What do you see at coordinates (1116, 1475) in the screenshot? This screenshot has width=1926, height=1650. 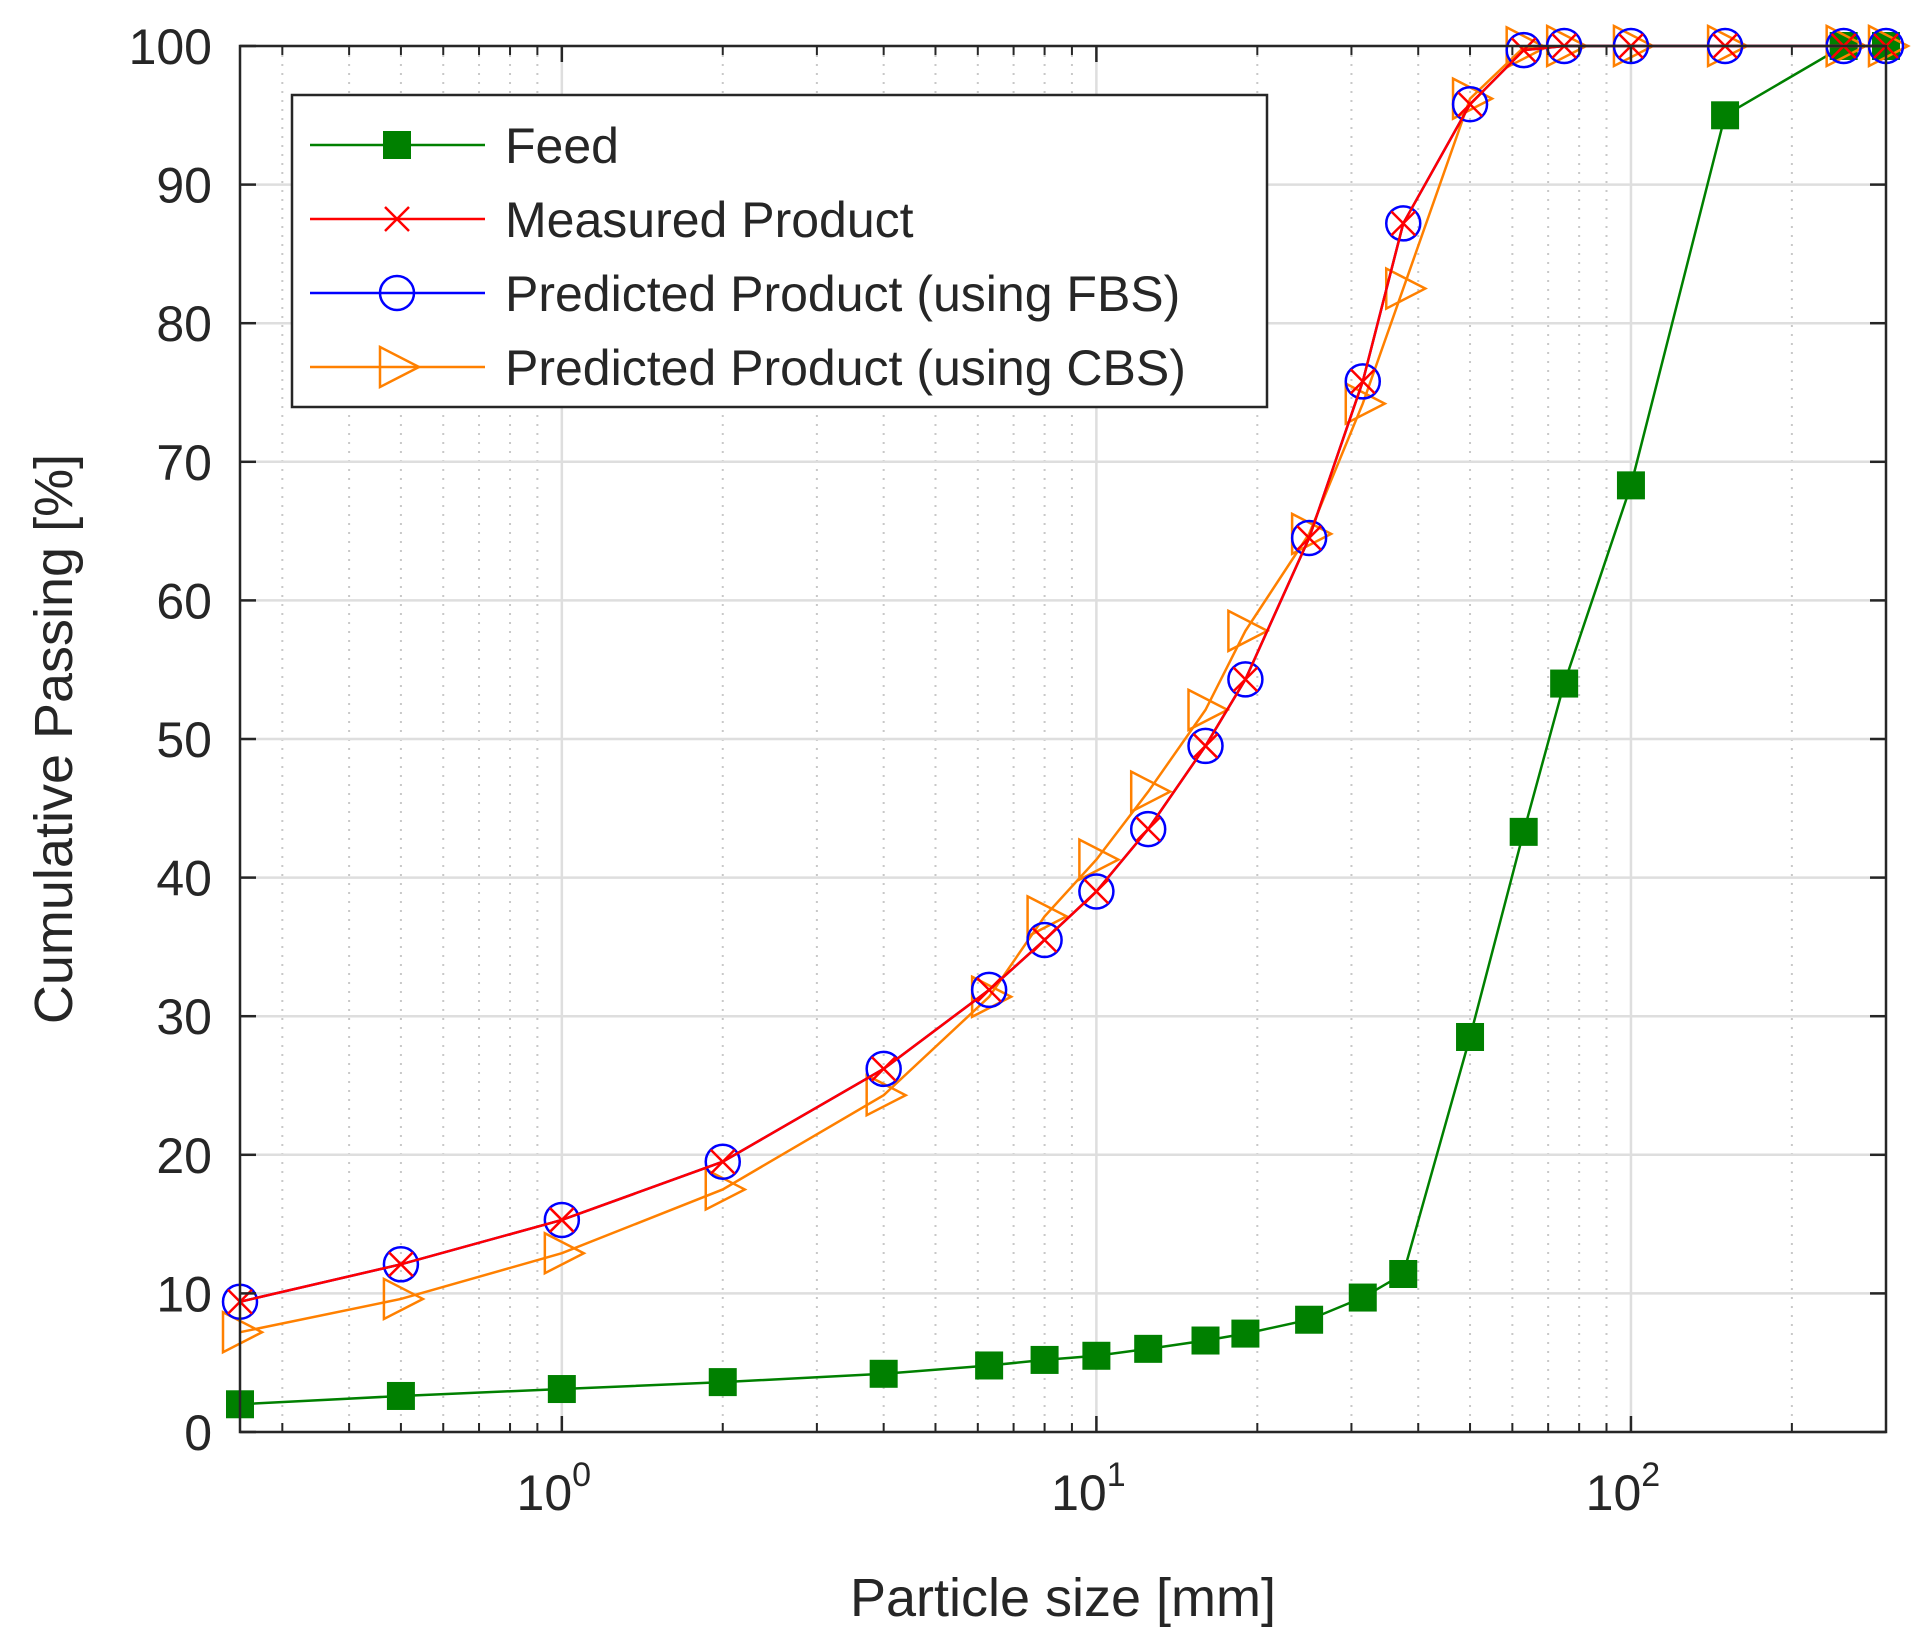 I see `x-tick-label-exponent: 1` at bounding box center [1116, 1475].